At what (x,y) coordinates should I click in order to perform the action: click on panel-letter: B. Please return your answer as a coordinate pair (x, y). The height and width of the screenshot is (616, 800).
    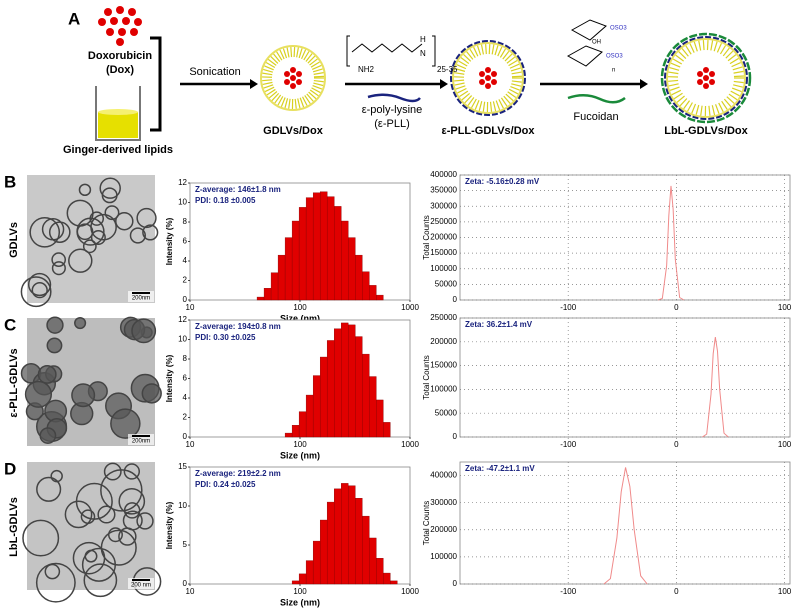
    Looking at the image, I should click on (10, 181).